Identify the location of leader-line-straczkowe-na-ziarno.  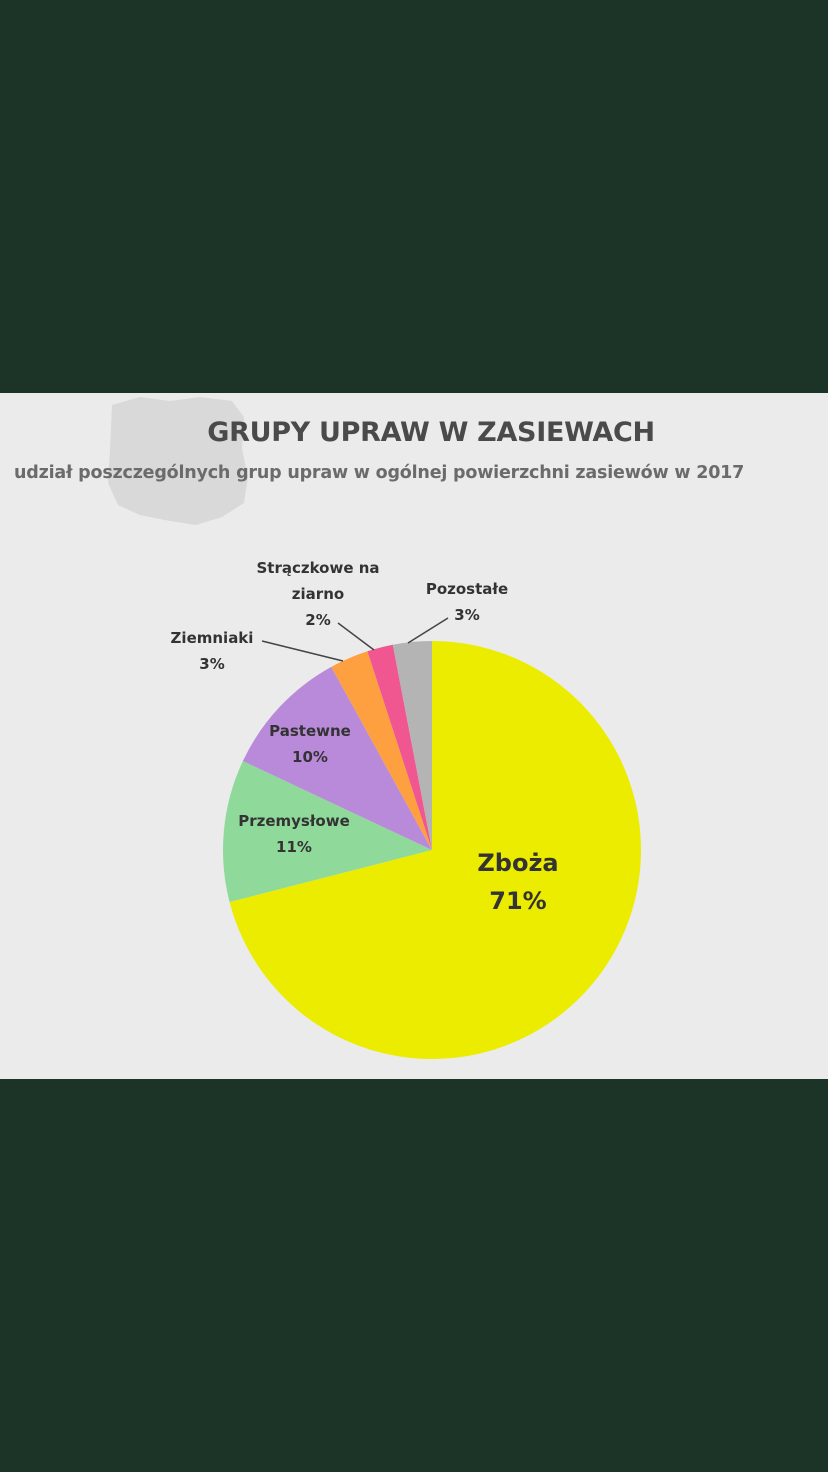
(356, 636).